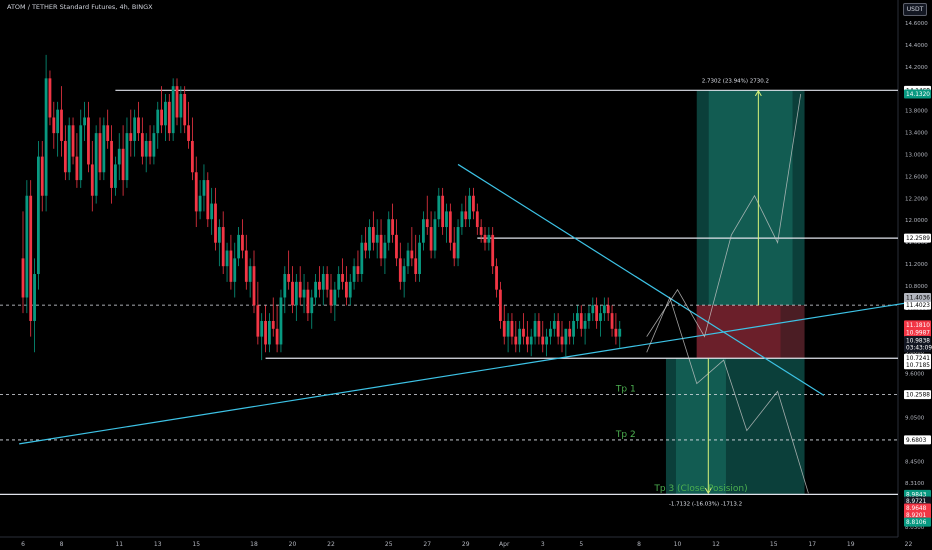  What do you see at coordinates (918, 396) in the screenshot?
I see `level-price-tag: 10.2588` at bounding box center [918, 396].